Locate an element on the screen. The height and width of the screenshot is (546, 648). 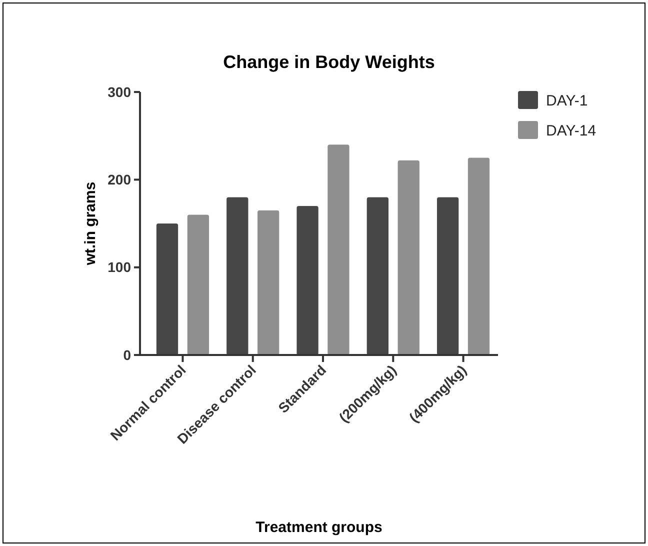
y-tick-label: 0 is located at coordinates (127, 354).